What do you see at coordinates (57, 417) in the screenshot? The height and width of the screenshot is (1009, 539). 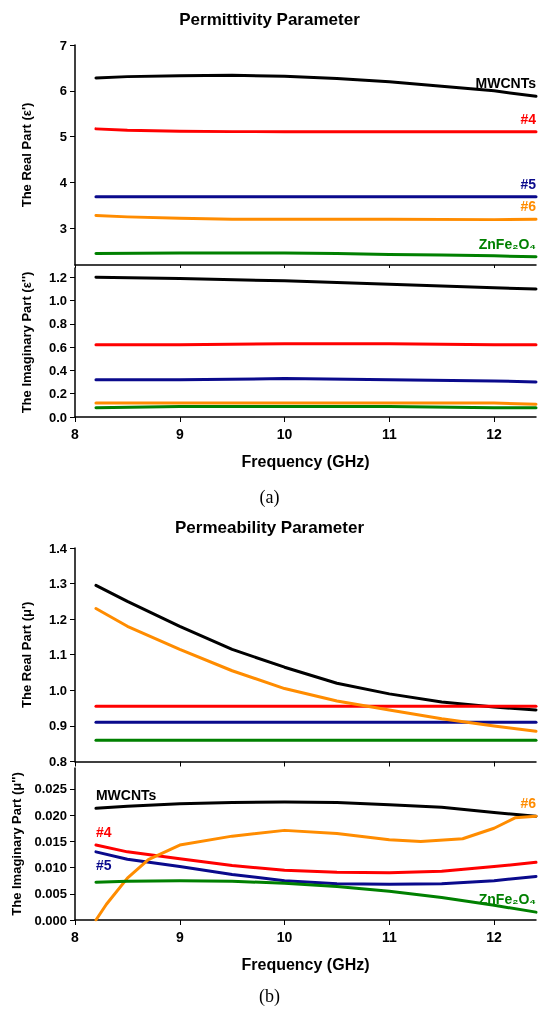 I see `y-tick-label: 0.0` at bounding box center [57, 417].